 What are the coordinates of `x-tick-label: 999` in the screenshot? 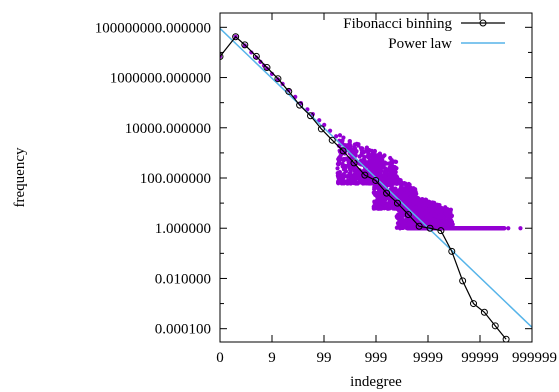 It's located at (376, 358).